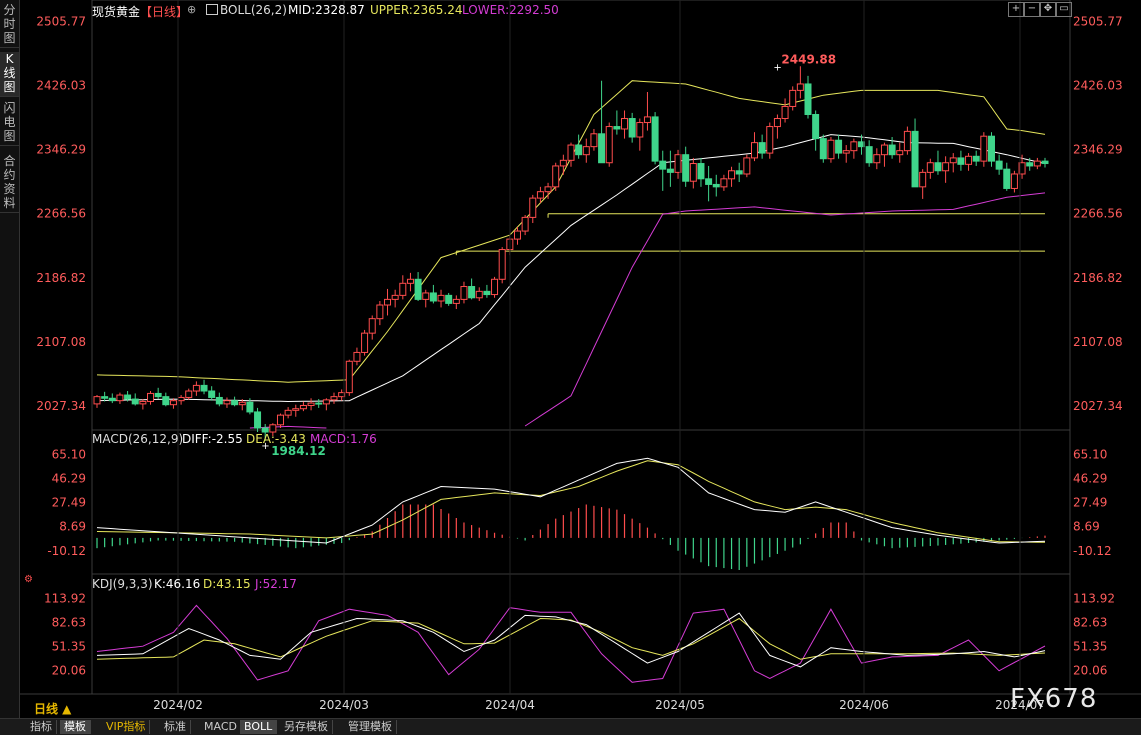  What do you see at coordinates (276, 584) in the screenshot?
I see `kdj-j-value: J:52.17` at bounding box center [276, 584].